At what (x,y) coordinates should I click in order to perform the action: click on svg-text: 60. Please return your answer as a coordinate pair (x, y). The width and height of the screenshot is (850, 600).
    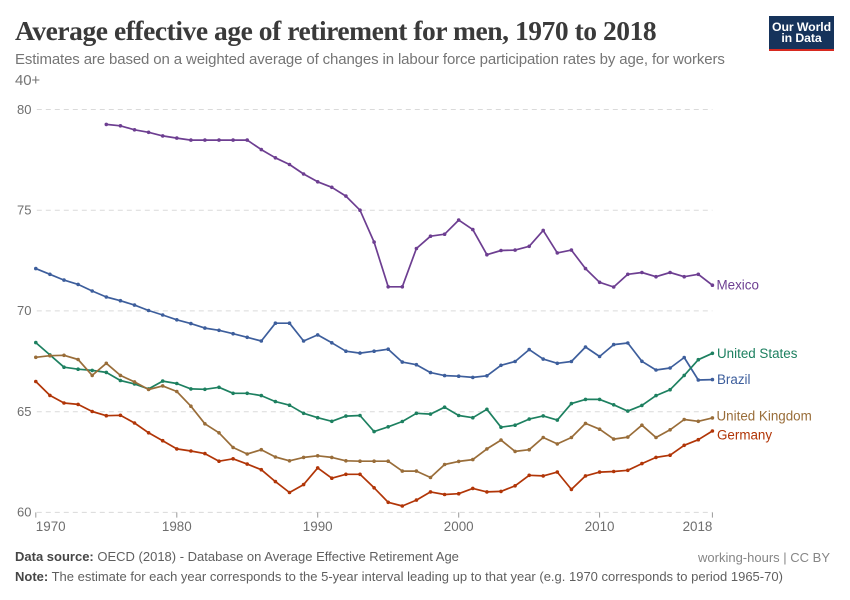
    Looking at the image, I should click on (24, 512).